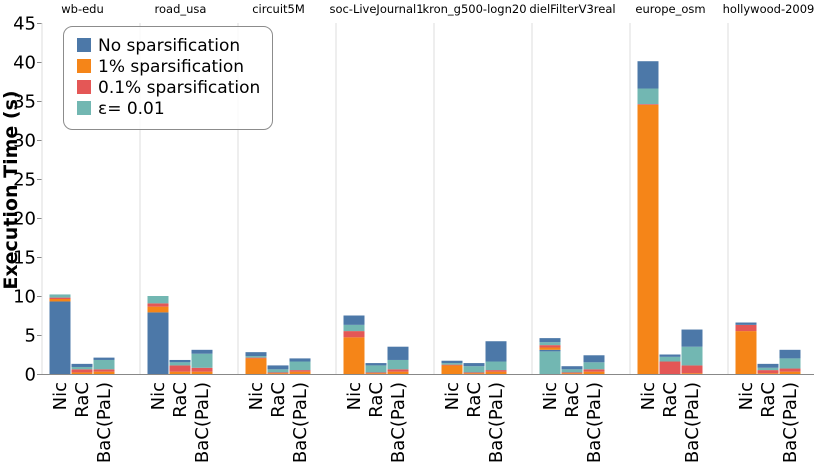 Image resolution: width=814 pixels, height=462 pixels. What do you see at coordinates (24, 297) in the screenshot?
I see `y-tick-label: 10` at bounding box center [24, 297].